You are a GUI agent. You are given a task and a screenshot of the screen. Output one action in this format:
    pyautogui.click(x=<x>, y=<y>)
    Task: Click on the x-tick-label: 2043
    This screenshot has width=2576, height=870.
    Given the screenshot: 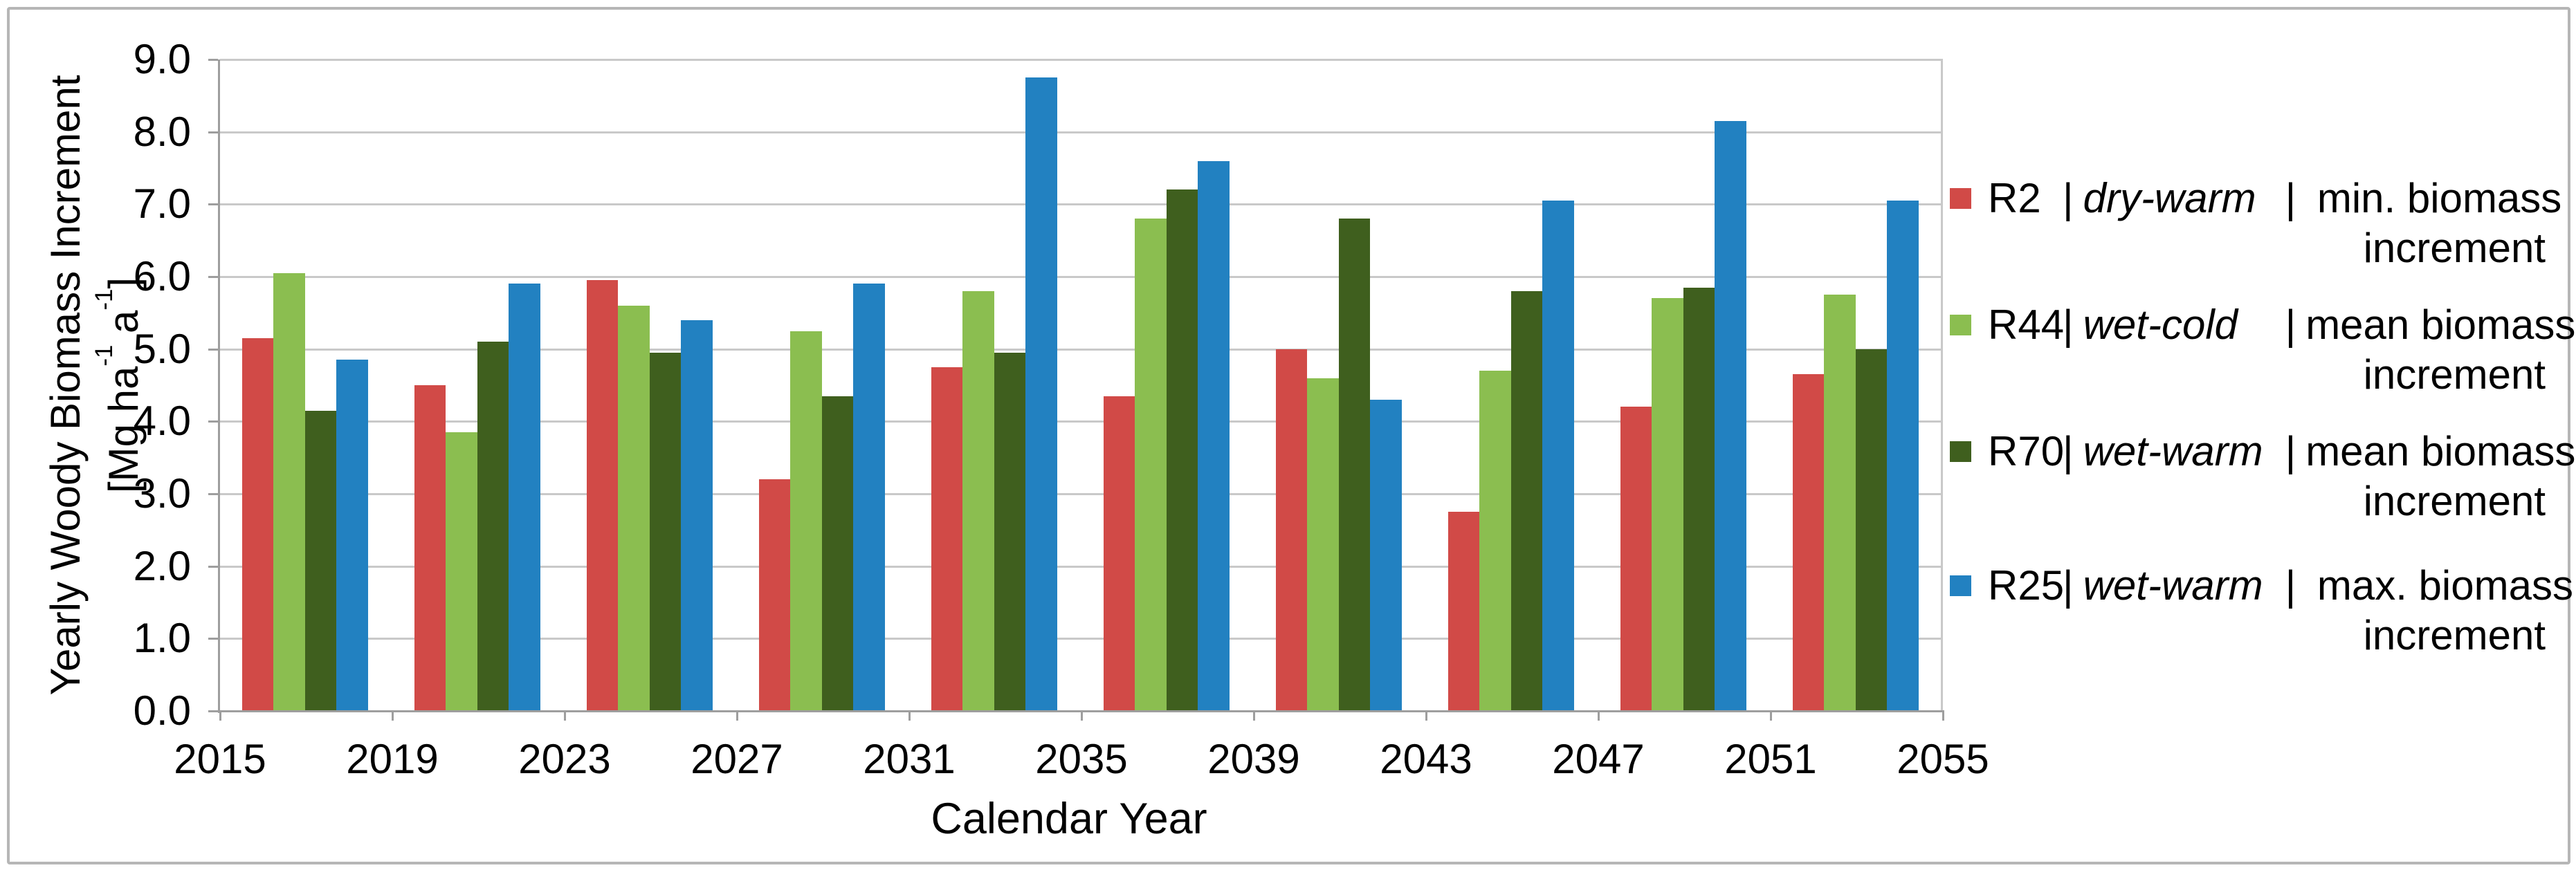 What is the action you would take?
    pyautogui.click(x=1426, y=759)
    